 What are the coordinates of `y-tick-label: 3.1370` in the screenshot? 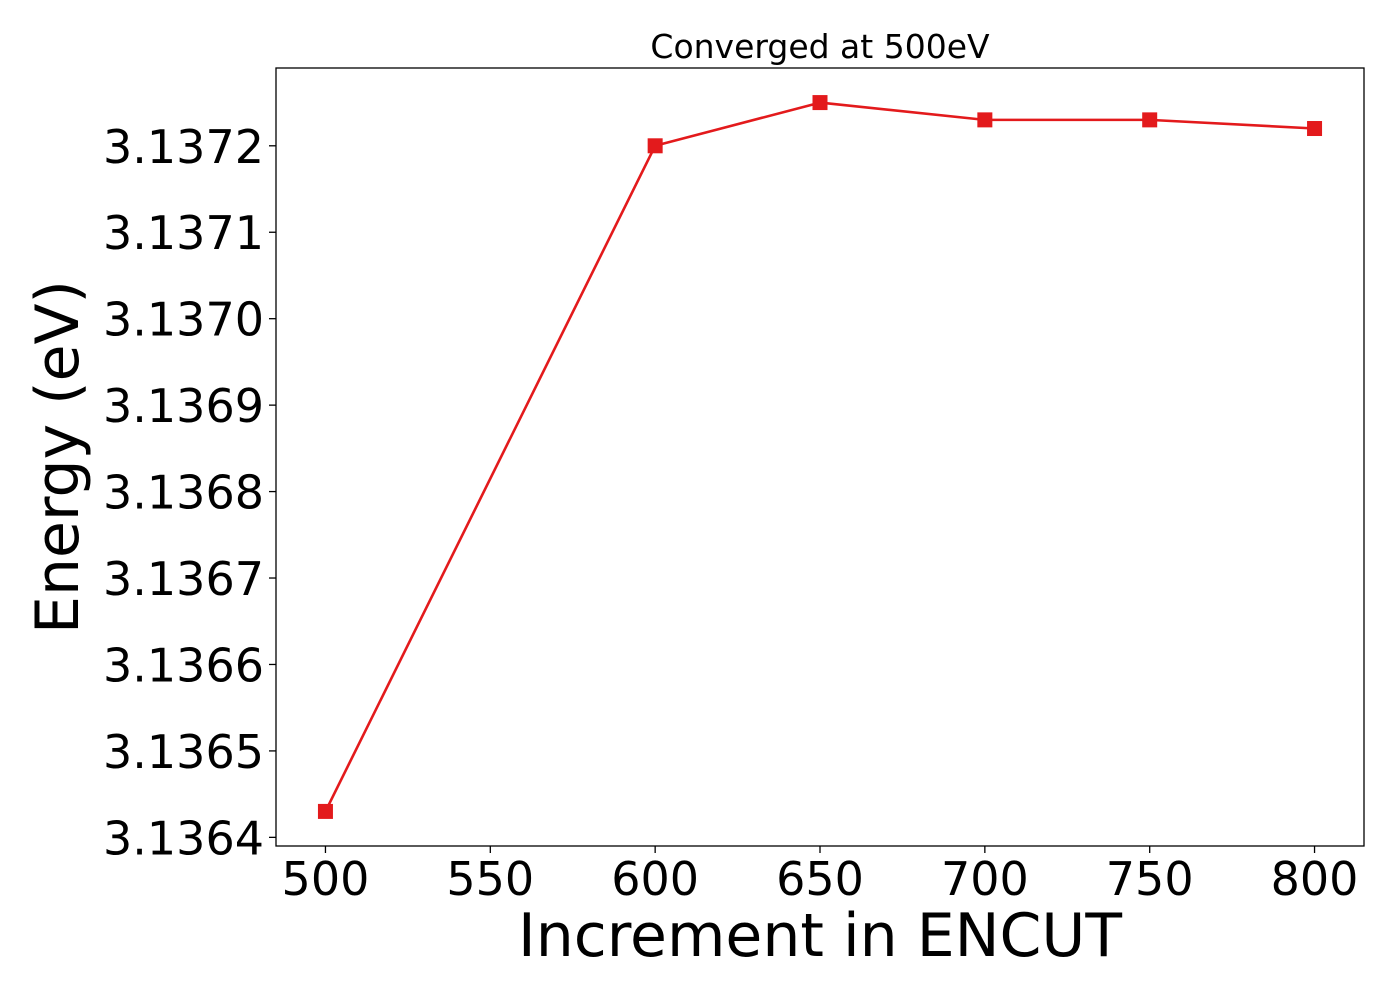 It's located at (183, 320).